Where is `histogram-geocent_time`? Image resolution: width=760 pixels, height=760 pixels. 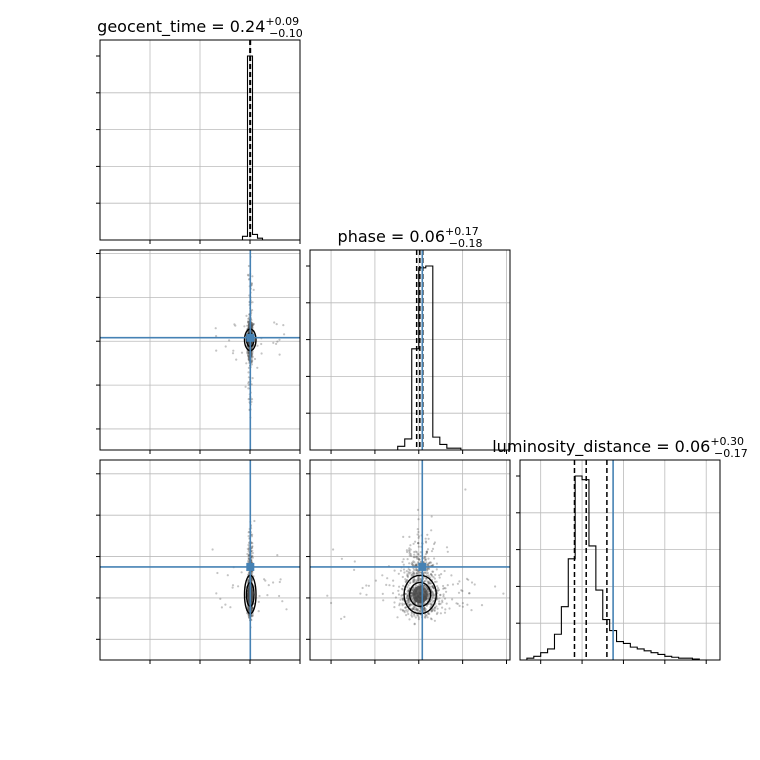
histogram-geocent_time is located at coordinates (252, 147).